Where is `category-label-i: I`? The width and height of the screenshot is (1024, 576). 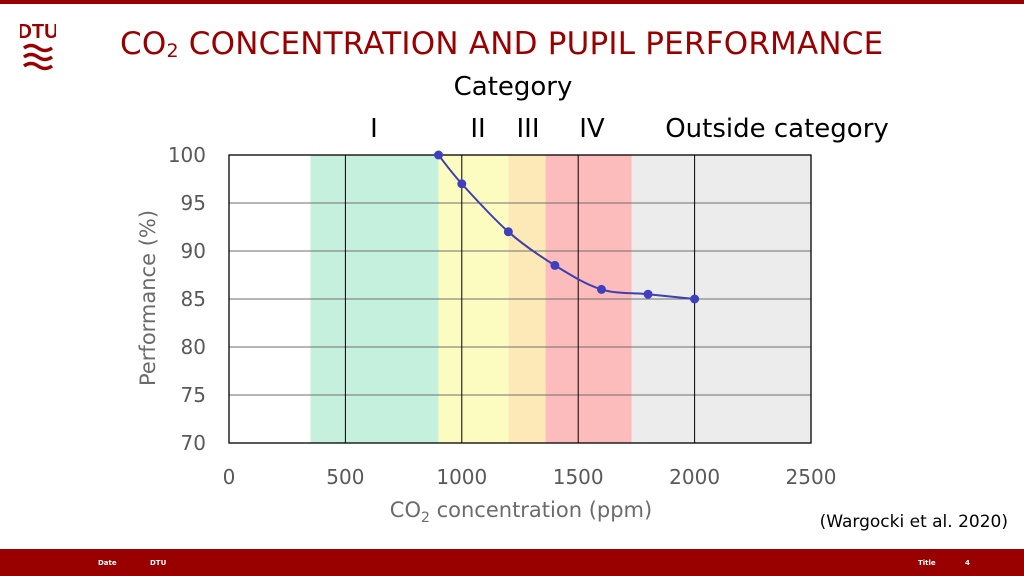 category-label-i: I is located at coordinates (374, 129).